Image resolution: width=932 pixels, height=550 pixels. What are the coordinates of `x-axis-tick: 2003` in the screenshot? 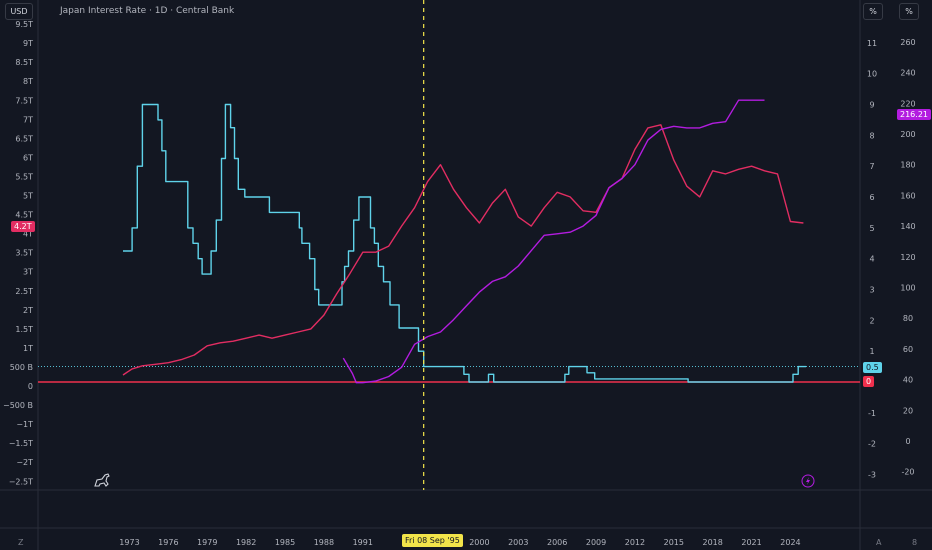 It's located at (518, 542).